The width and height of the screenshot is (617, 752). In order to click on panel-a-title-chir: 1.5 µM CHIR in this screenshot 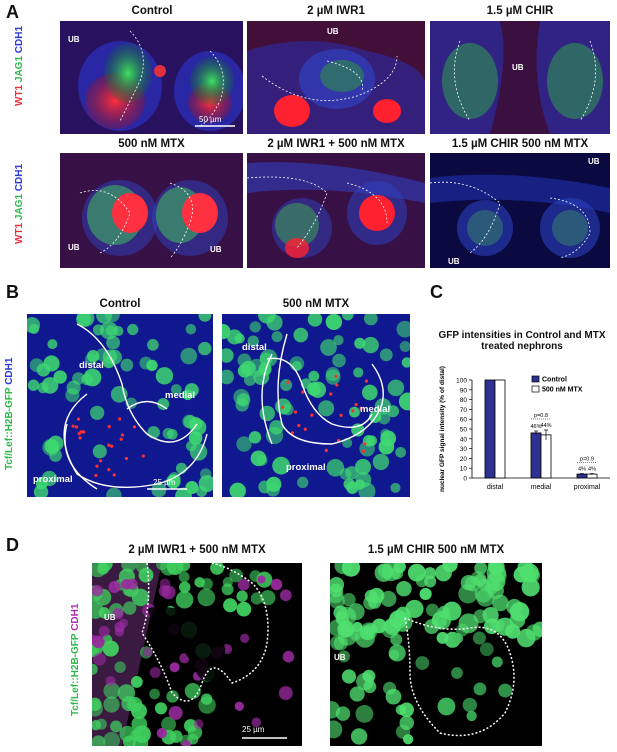, I will do `click(520, 11)`.